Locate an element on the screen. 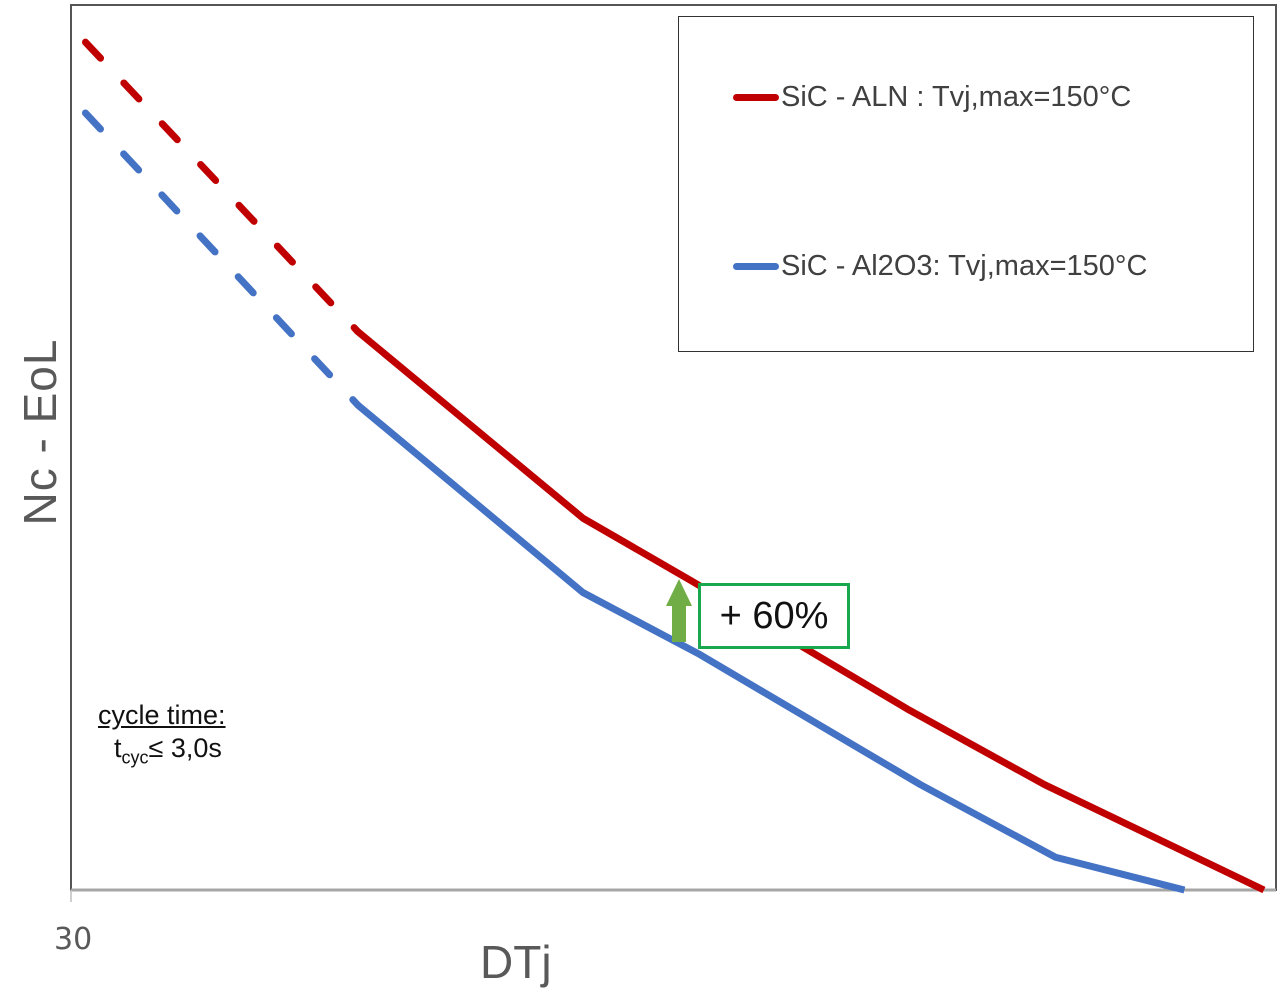 Image resolution: width=1280 pixels, height=997 pixels. y-axis-label: Nc - EoL is located at coordinates (40, 432).